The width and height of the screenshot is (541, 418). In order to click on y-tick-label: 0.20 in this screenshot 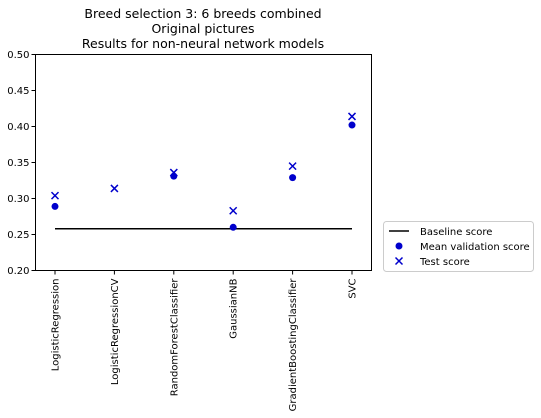, I will do `click(18, 271)`.